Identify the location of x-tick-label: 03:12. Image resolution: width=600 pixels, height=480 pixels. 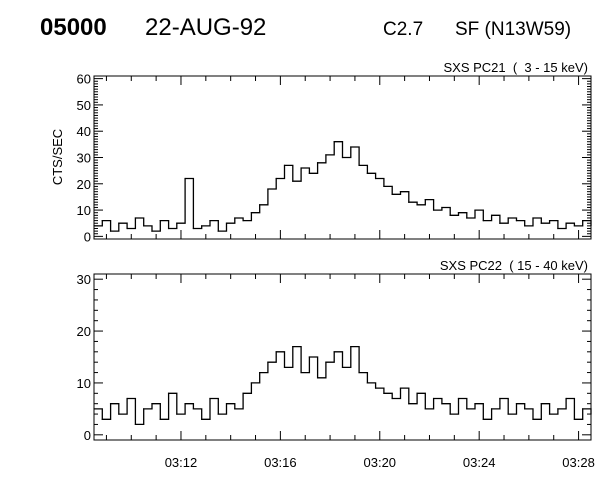
(181, 462).